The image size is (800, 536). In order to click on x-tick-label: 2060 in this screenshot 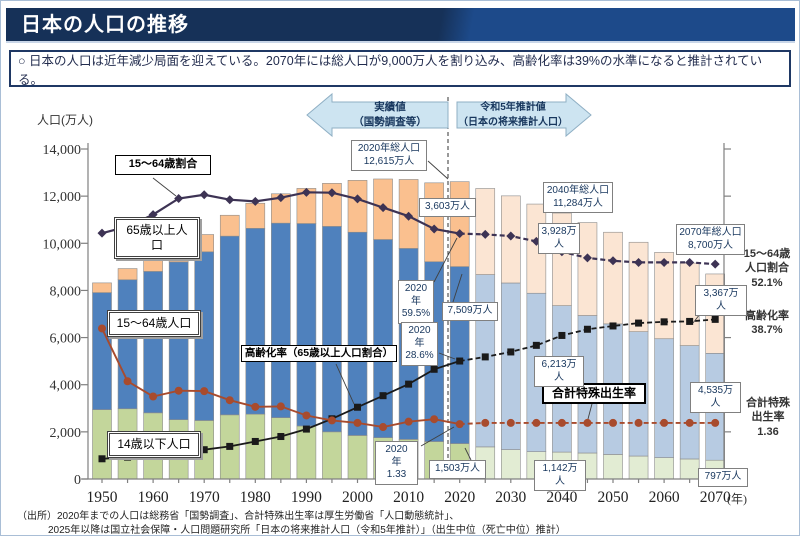, I will do `click(664, 497)`.